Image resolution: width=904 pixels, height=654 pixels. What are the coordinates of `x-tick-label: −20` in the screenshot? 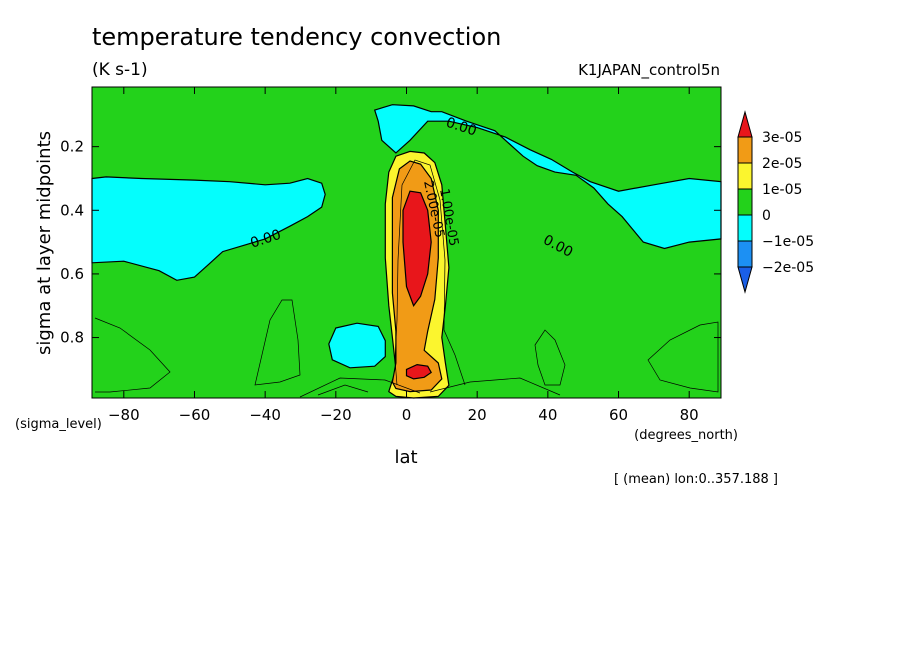 It's located at (336, 415).